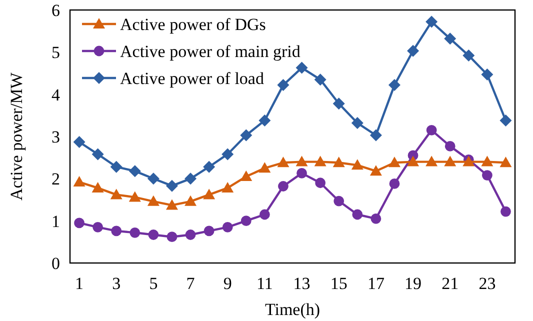  I want to click on x-tick-label: 11, so click(264, 283).